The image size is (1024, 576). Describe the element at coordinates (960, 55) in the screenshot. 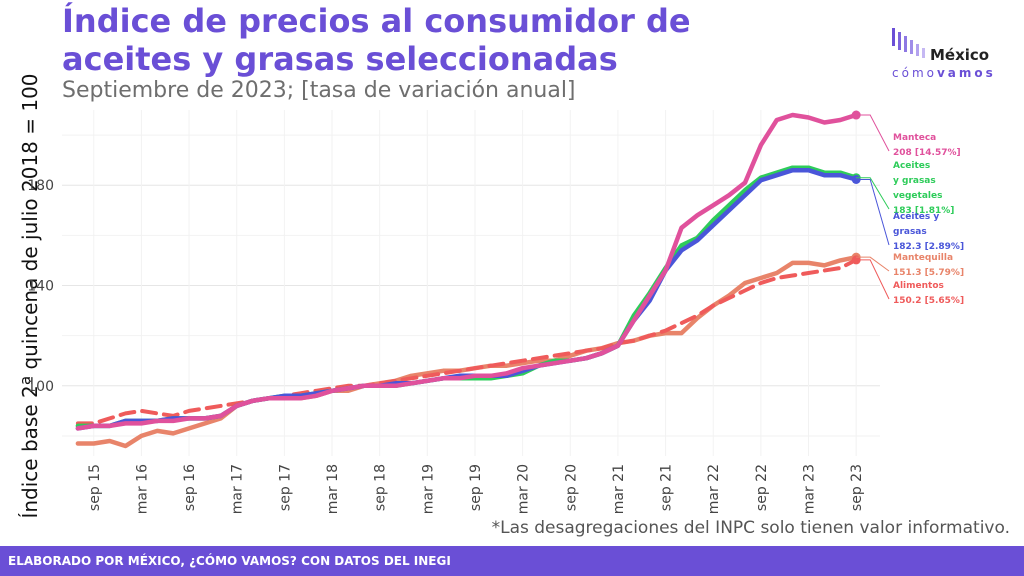

I see `logo-word: México` at that location.